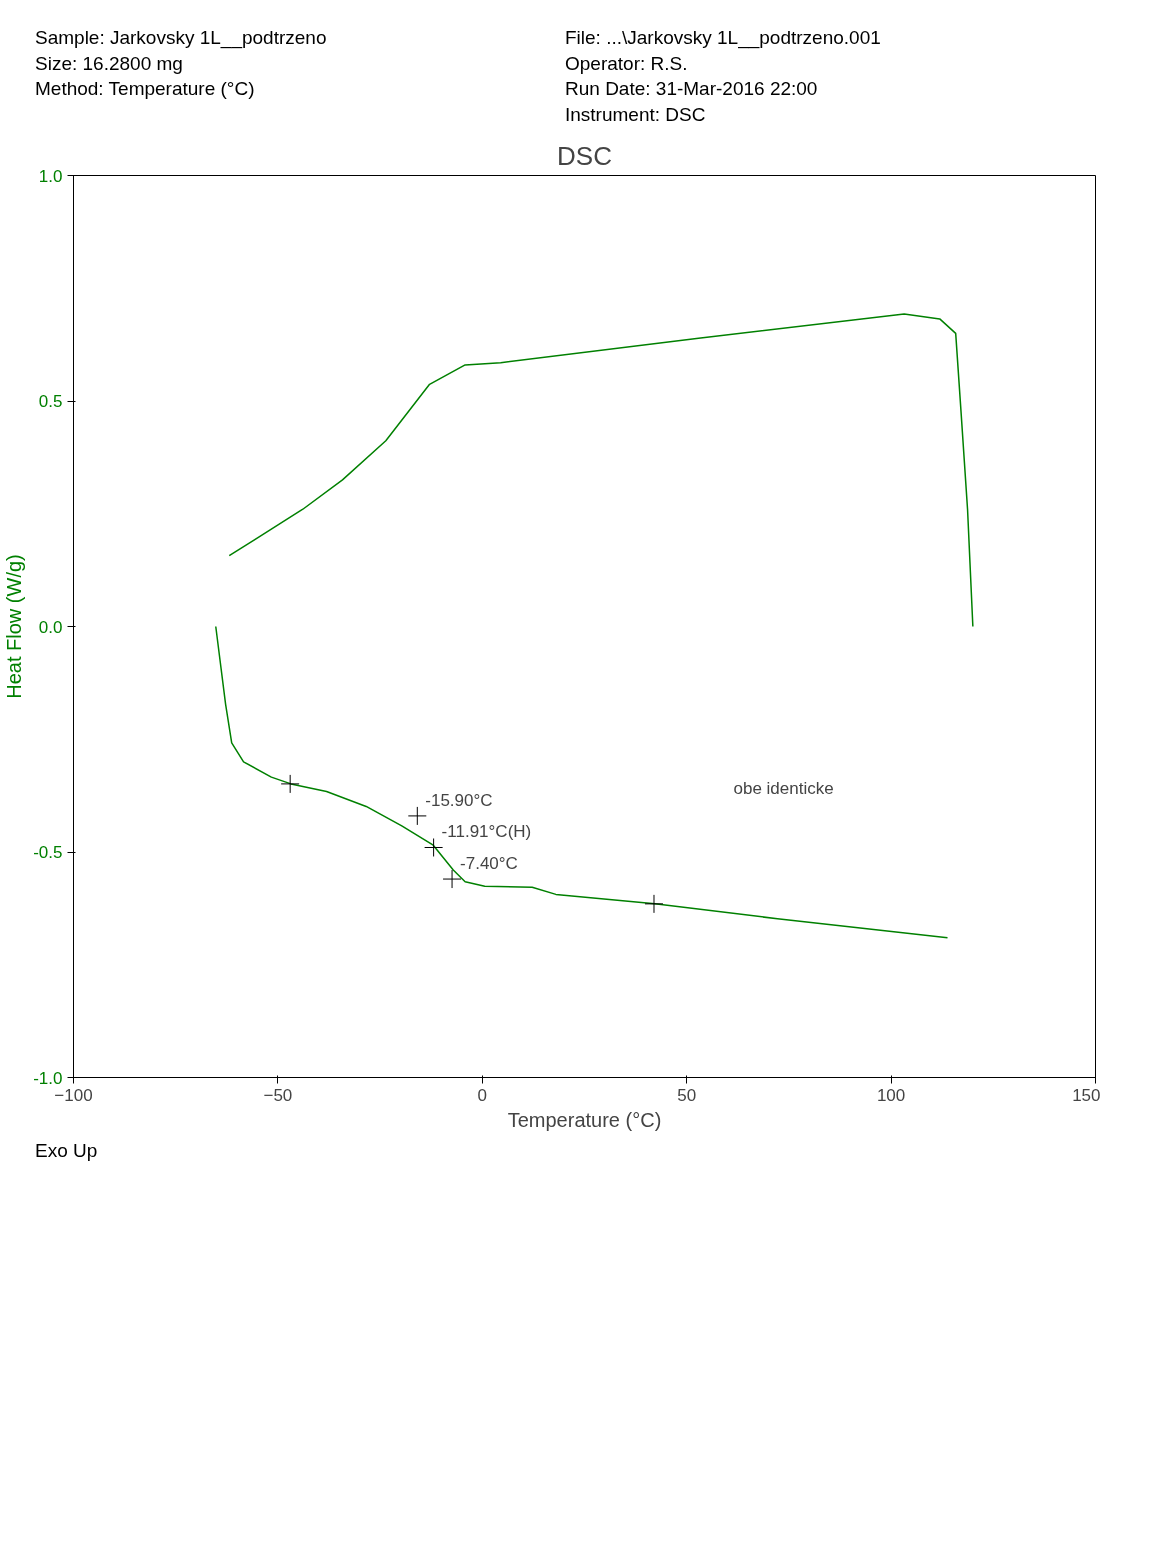  Describe the element at coordinates (145, 89) in the screenshot. I see `text: Method: Temperature (°C)` at that location.